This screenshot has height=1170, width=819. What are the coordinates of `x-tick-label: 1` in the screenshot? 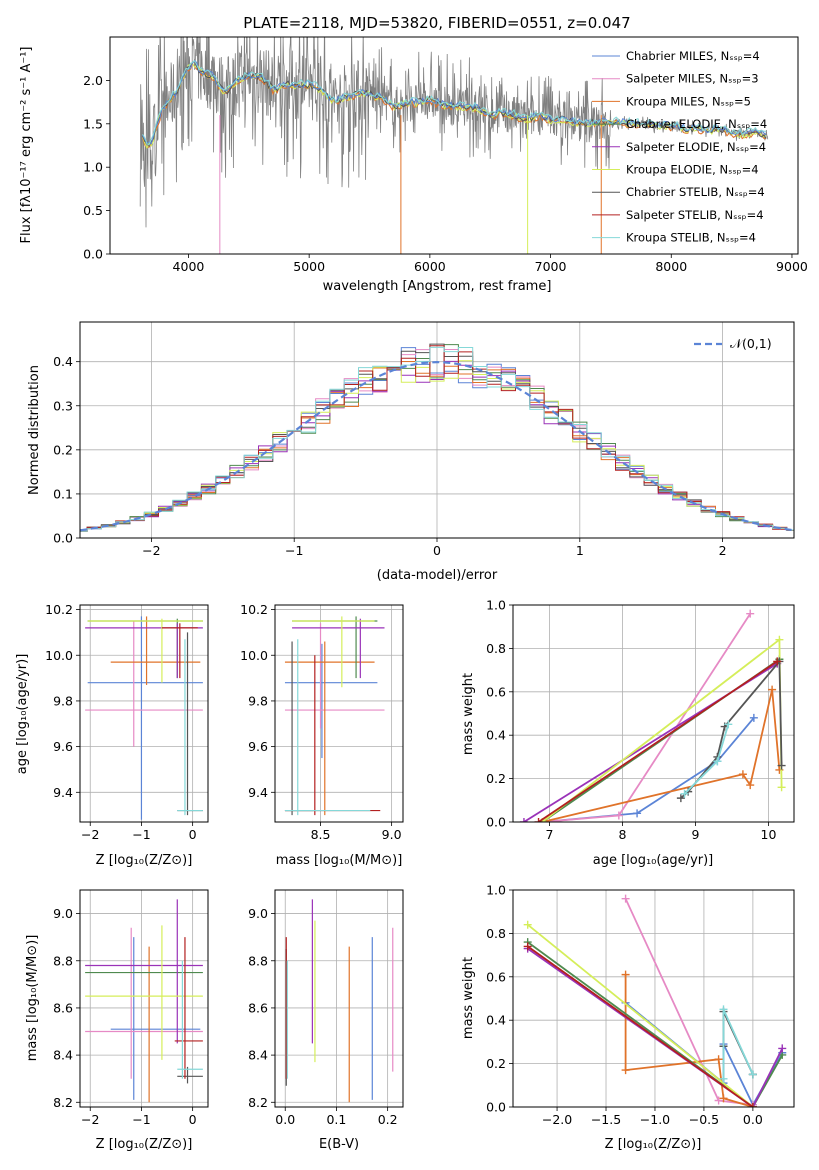 It's located at (580, 550).